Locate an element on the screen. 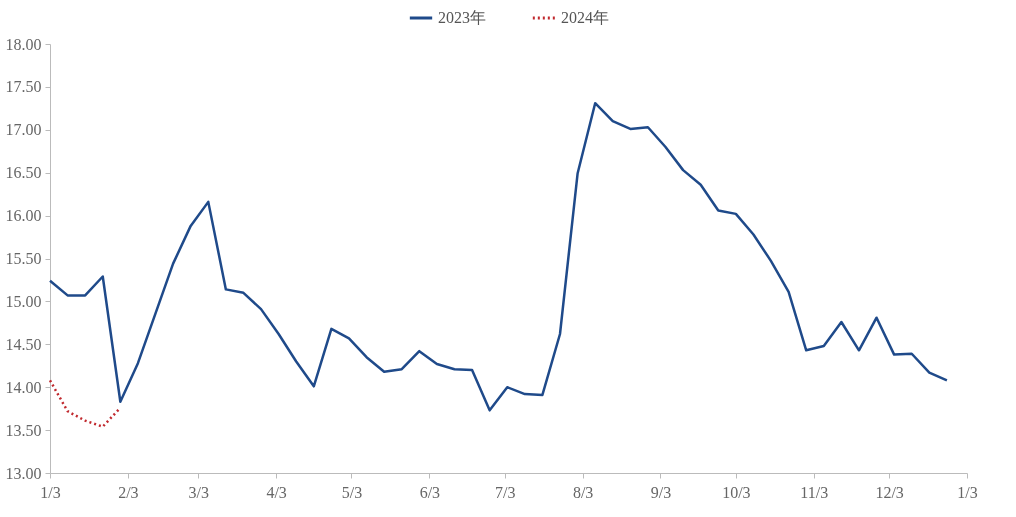 Image resolution: width=1016 pixels, height=517 pixels. y-tick-label: 15.00 is located at coordinates (23, 301).